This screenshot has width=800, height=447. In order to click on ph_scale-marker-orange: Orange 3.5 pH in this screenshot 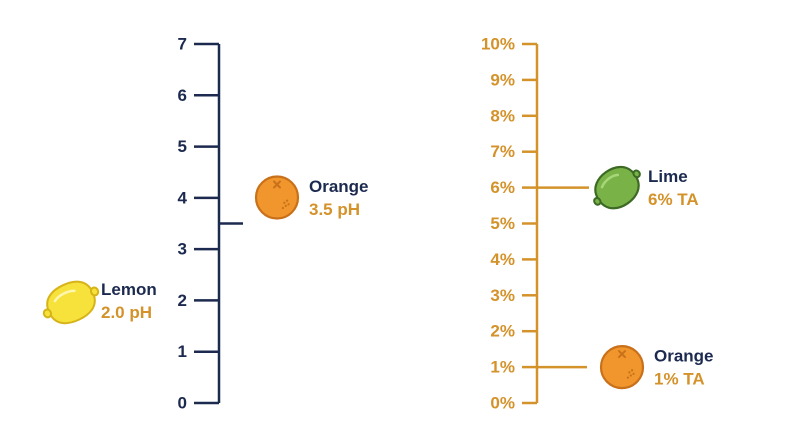, I will do `click(294, 200)`.